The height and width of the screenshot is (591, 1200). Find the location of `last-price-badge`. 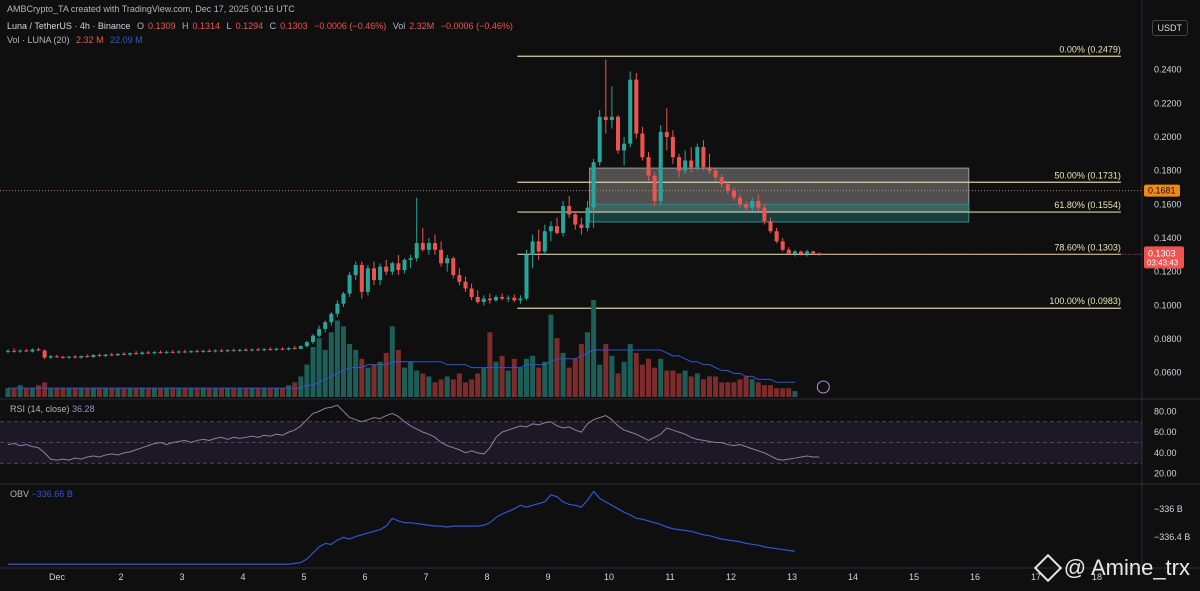

last-price-badge is located at coordinates (1164, 257).